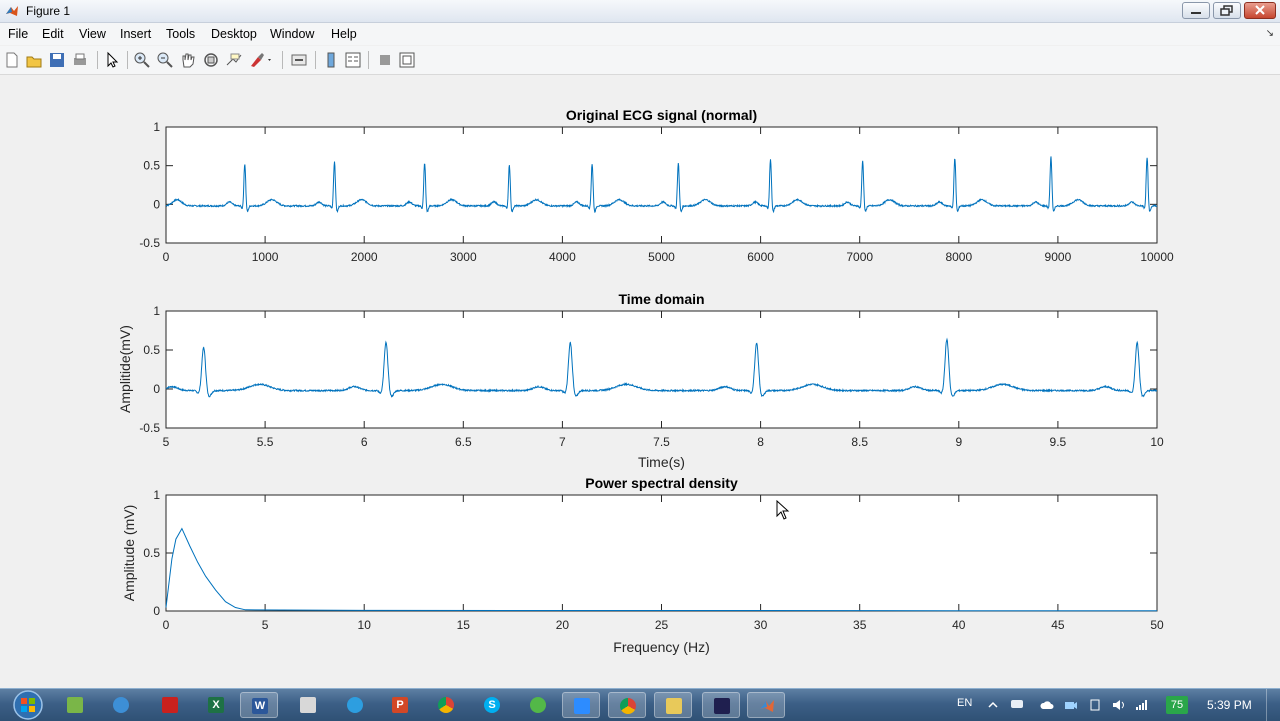 Image resolution: width=1280 pixels, height=721 pixels. I want to click on acrobat-icon, so click(170, 705).